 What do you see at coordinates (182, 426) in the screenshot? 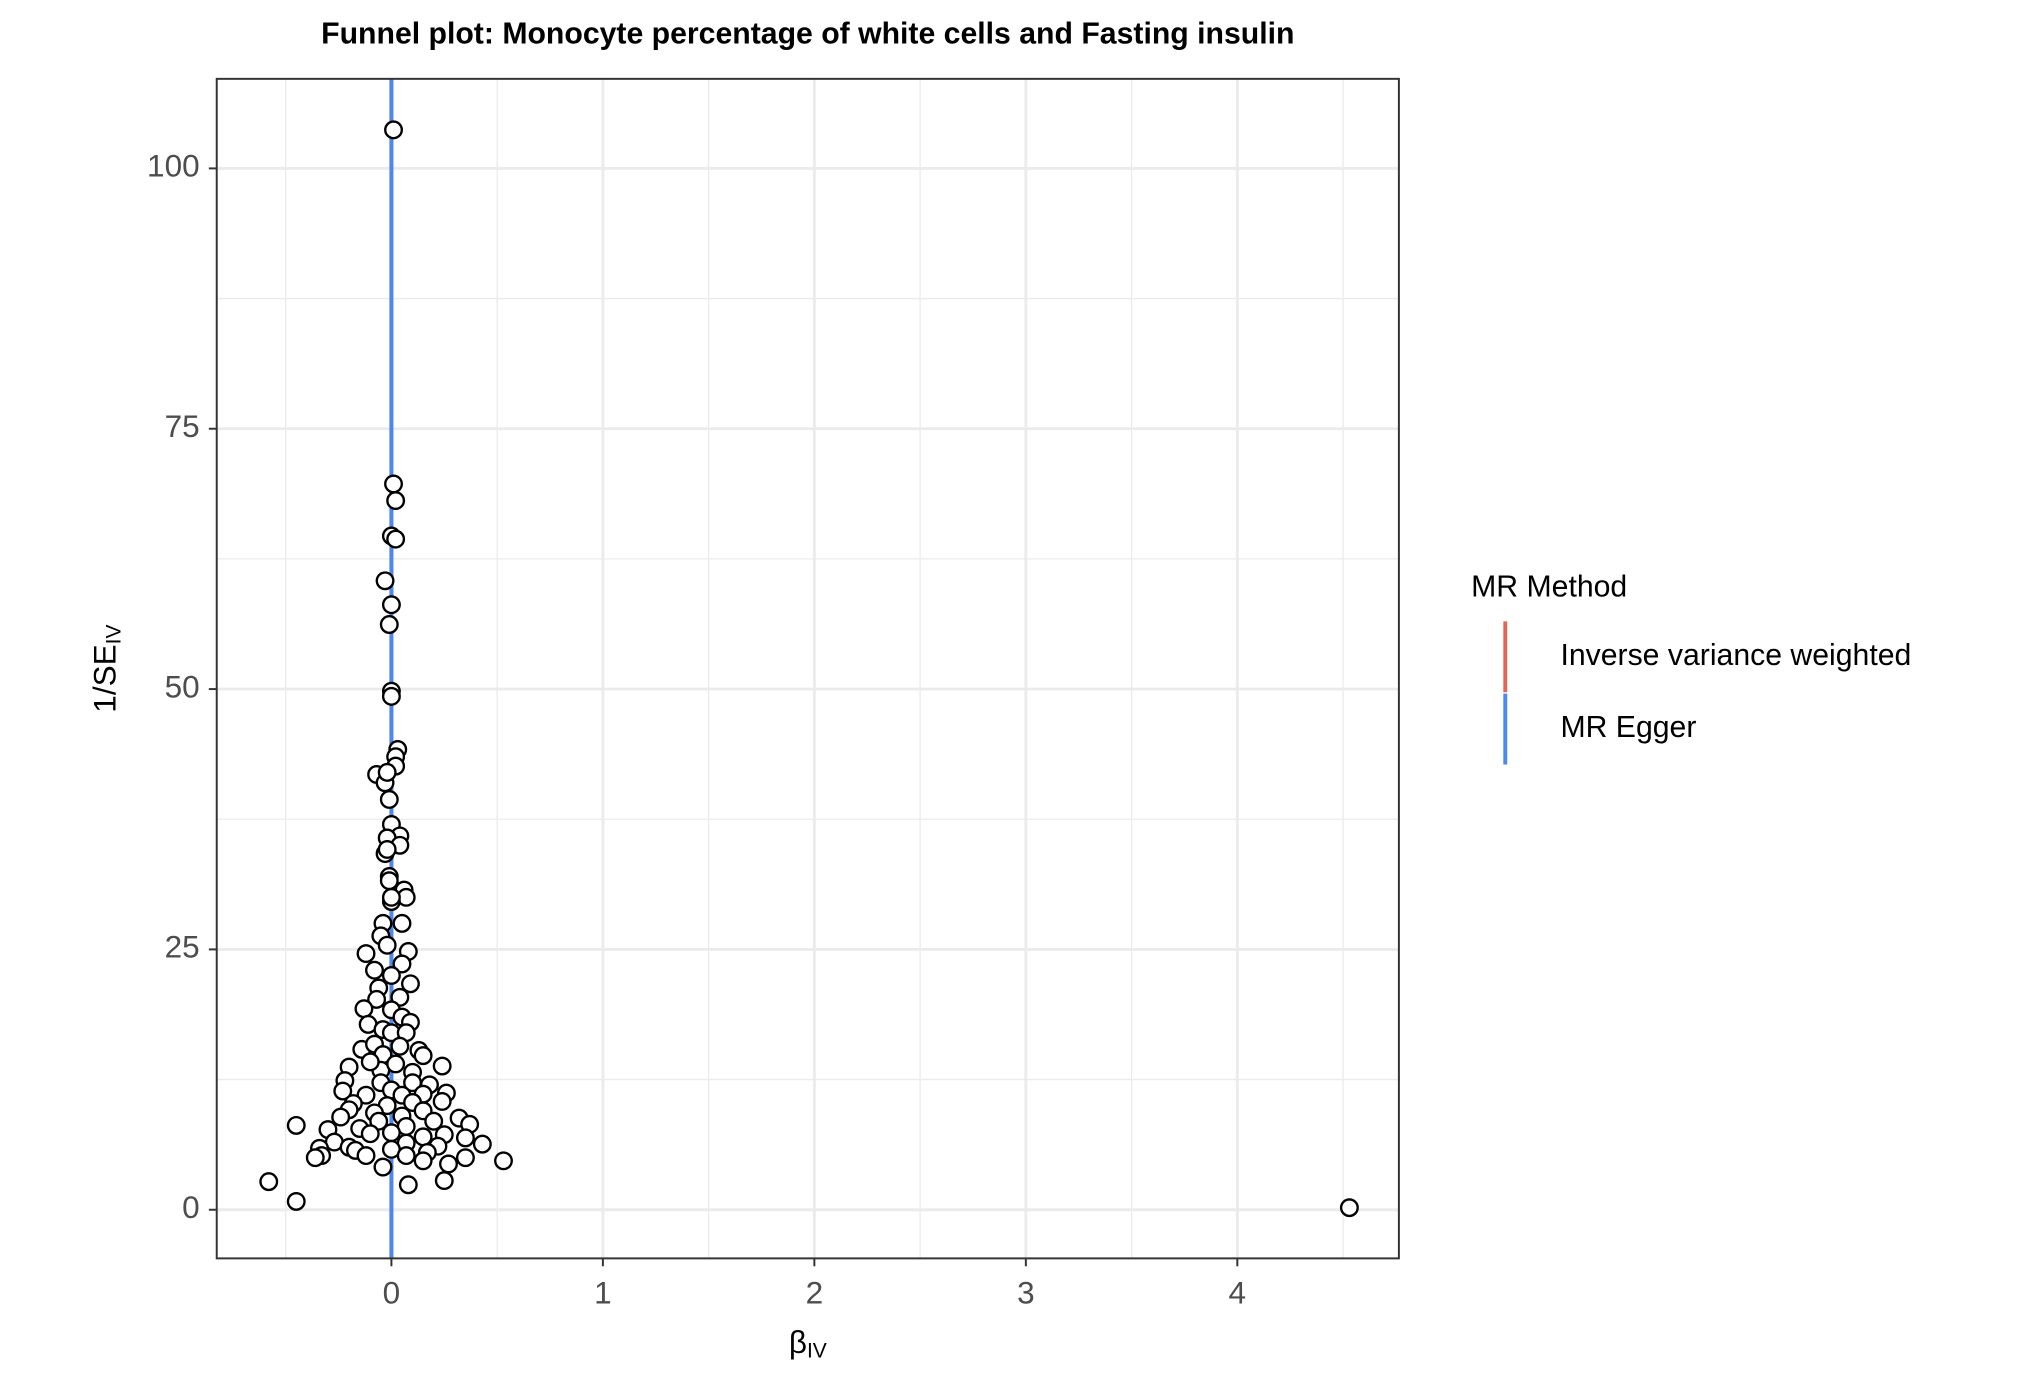
I see `y-tick-label: 75` at bounding box center [182, 426].